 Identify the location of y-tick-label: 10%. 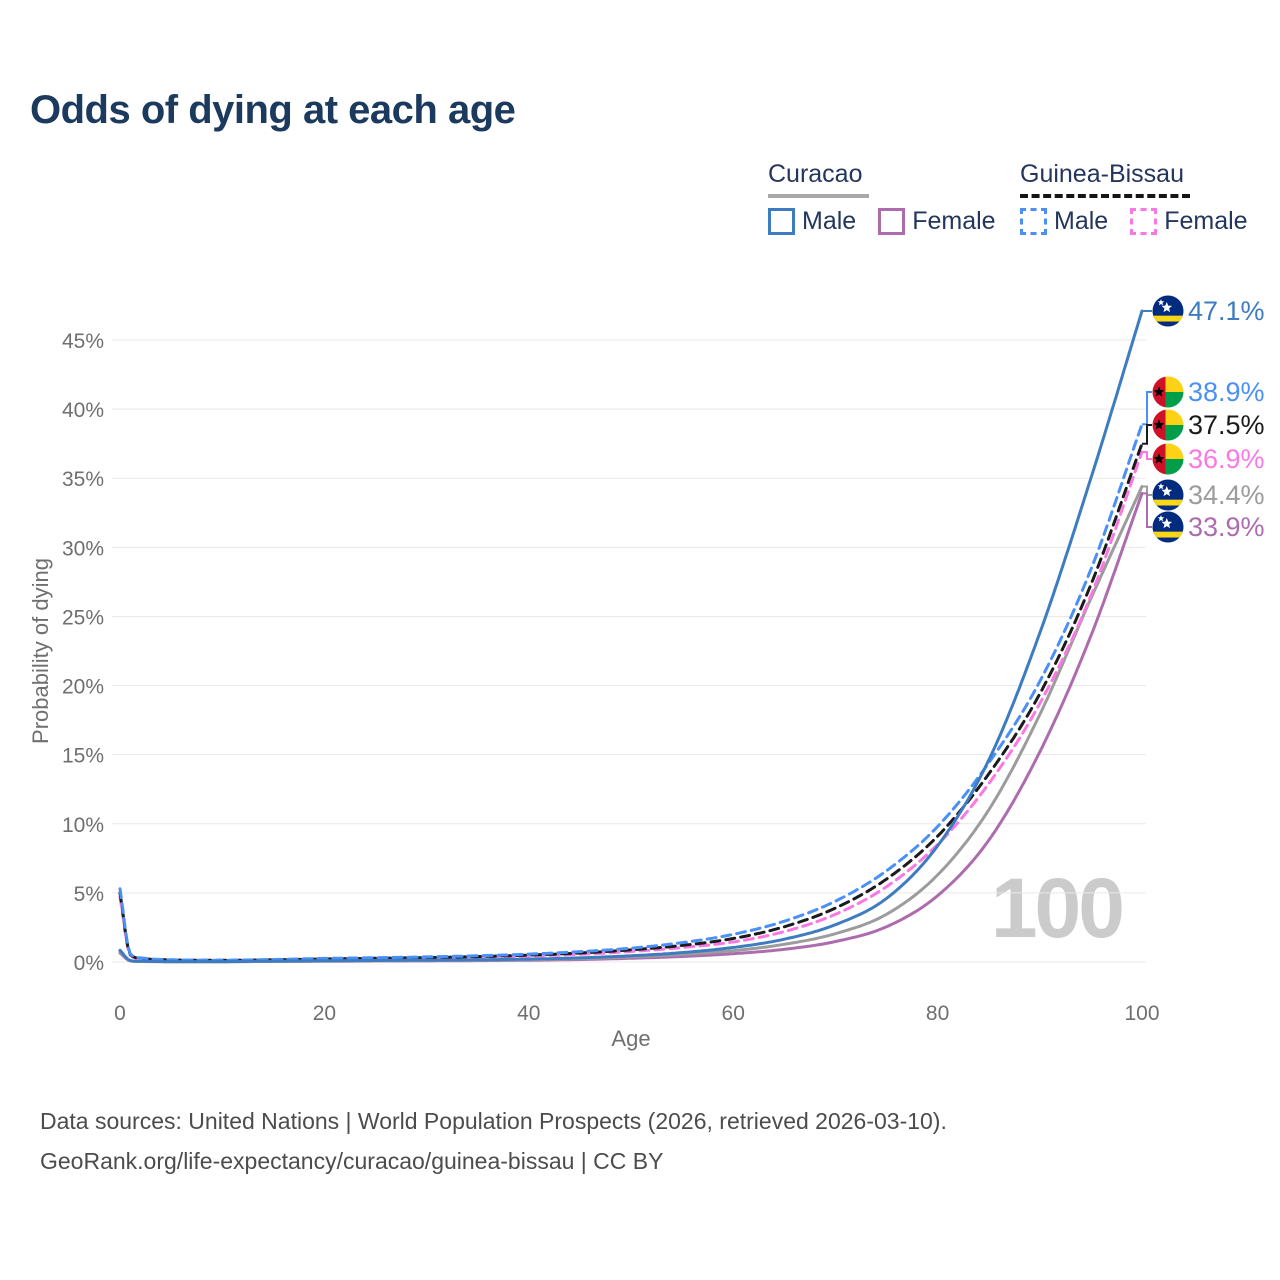
(83, 825).